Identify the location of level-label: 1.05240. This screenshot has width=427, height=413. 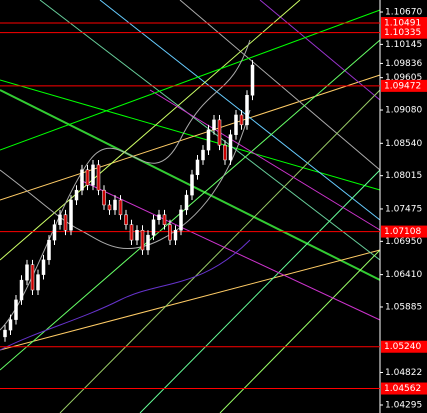
(402, 347).